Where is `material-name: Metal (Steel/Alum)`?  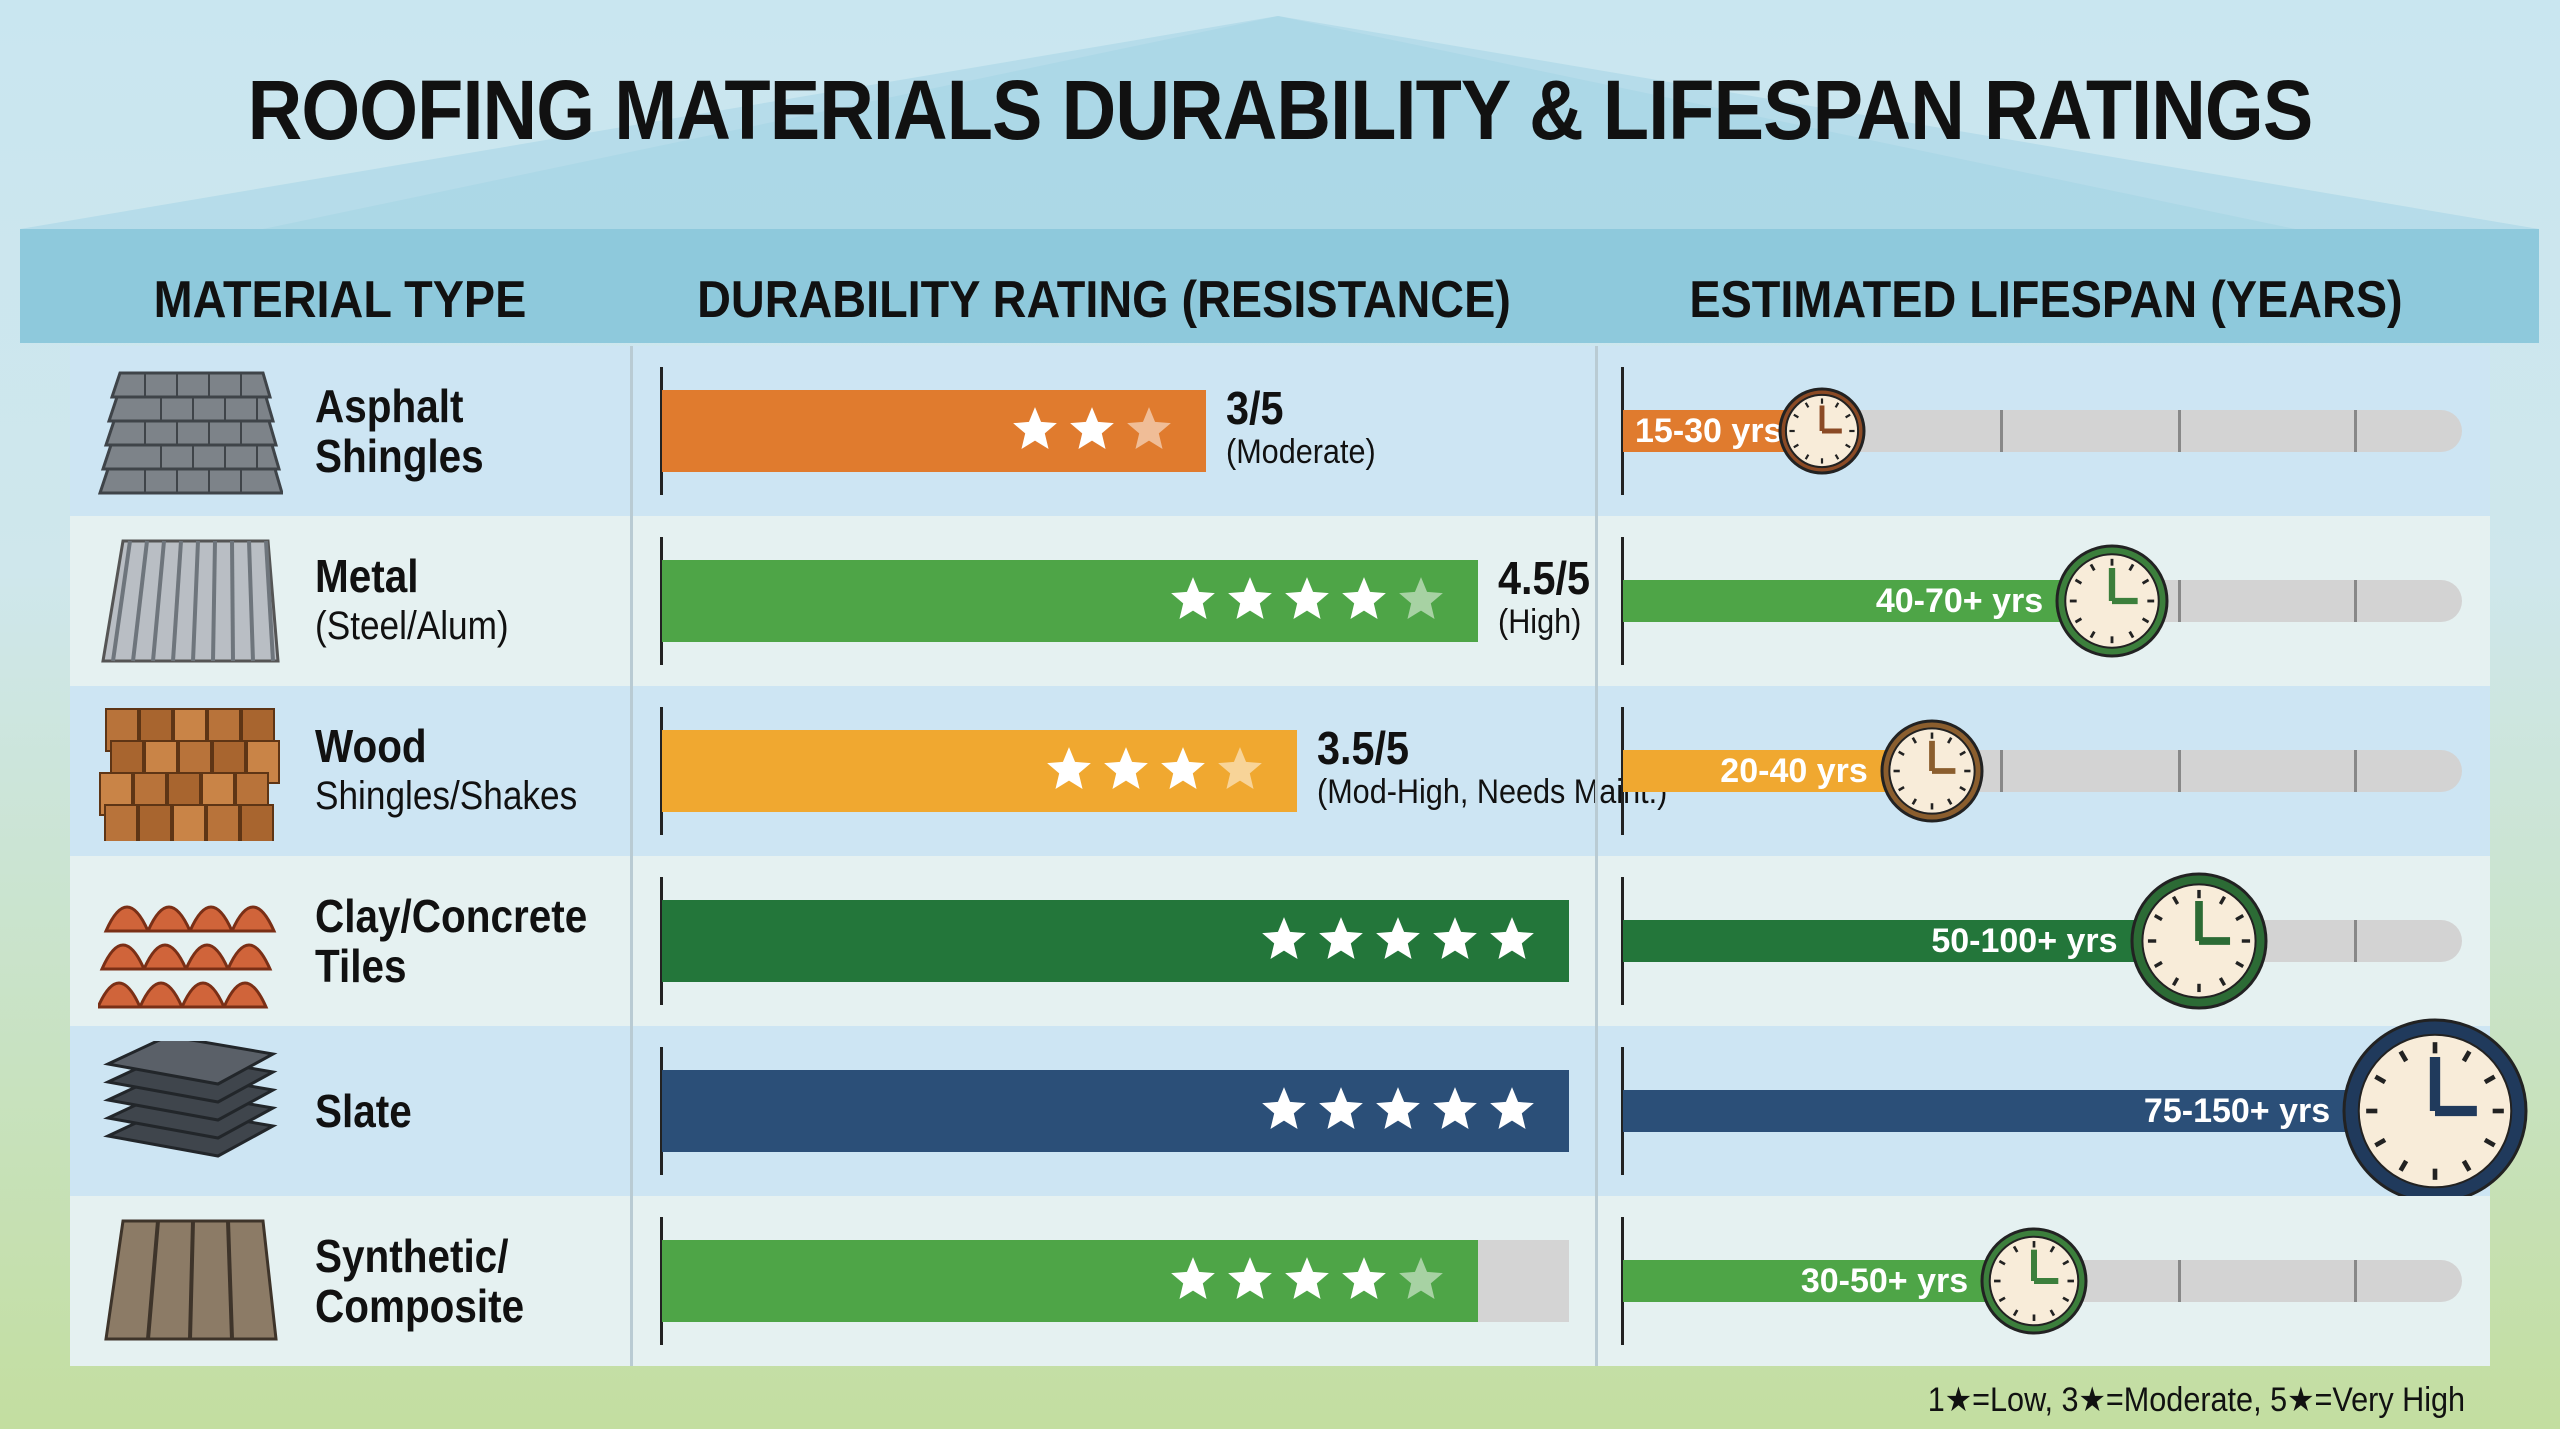
material-name: Metal (Steel/Alum) is located at coordinates (412, 601).